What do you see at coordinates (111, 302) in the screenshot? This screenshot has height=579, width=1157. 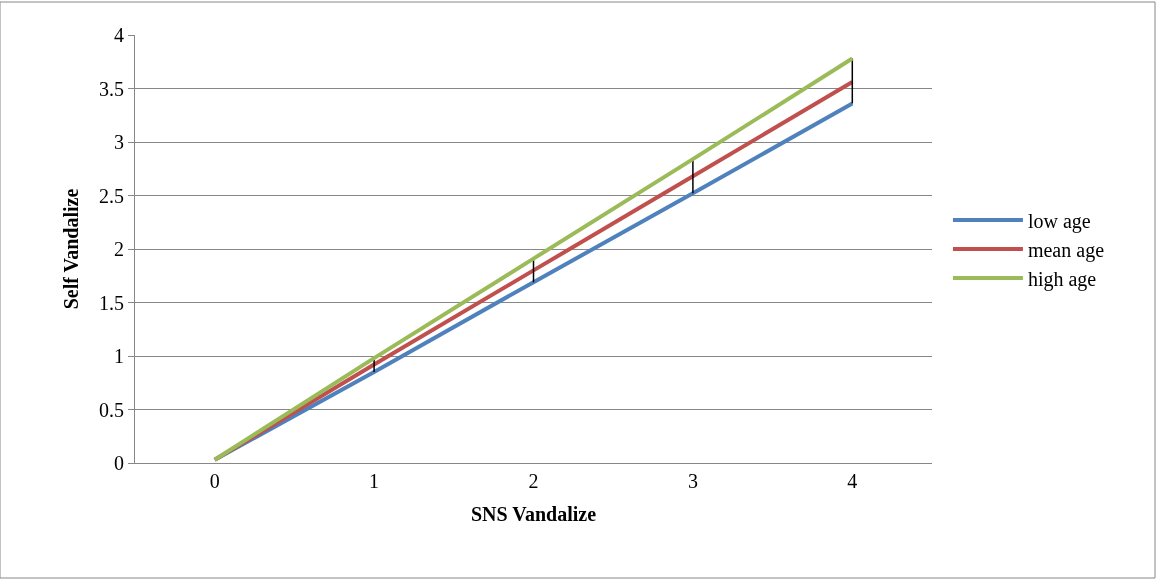 I see `y-tick-label: 1.5` at bounding box center [111, 302].